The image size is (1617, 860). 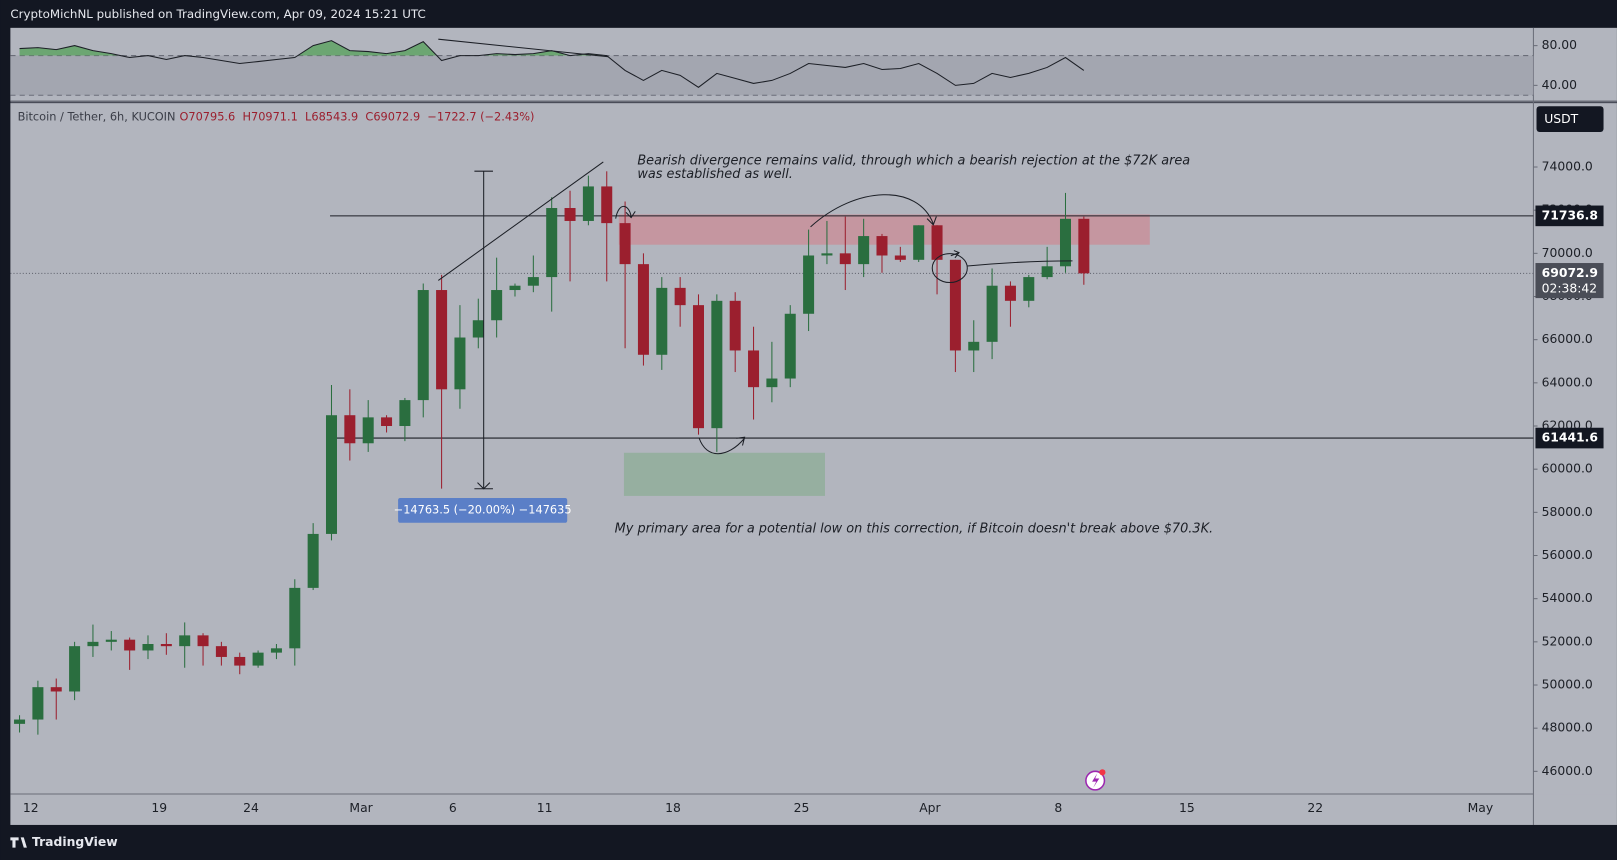 I want to click on ohlc-value: −1722.7 (−2.43%), so click(x=480, y=117).